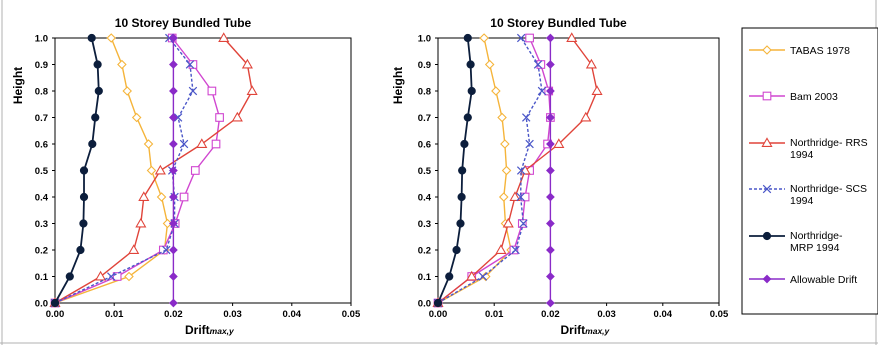 This screenshot has width=878, height=350. I want to click on chart-title: 10 Storey Bundled Tube, so click(183, 23).